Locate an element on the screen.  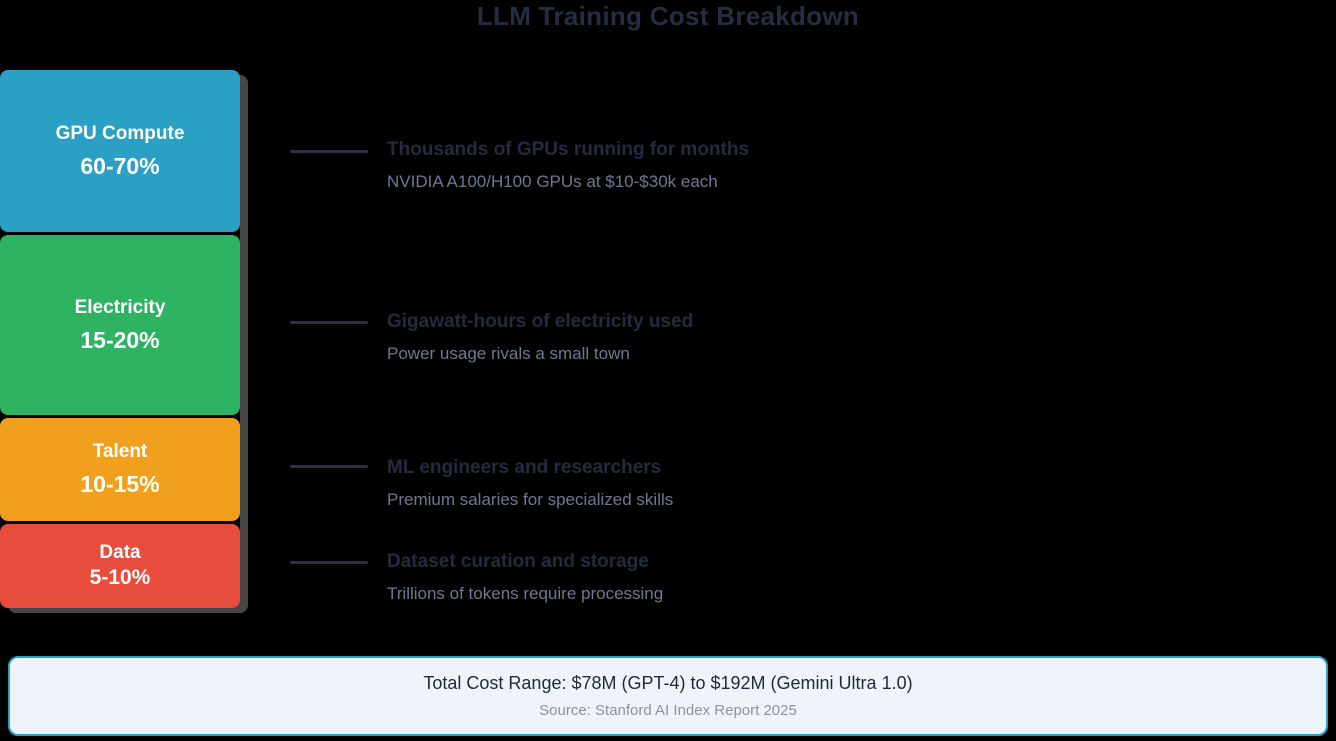
source-citation: Source: Stanford AI Index Report 2025 is located at coordinates (668, 710).